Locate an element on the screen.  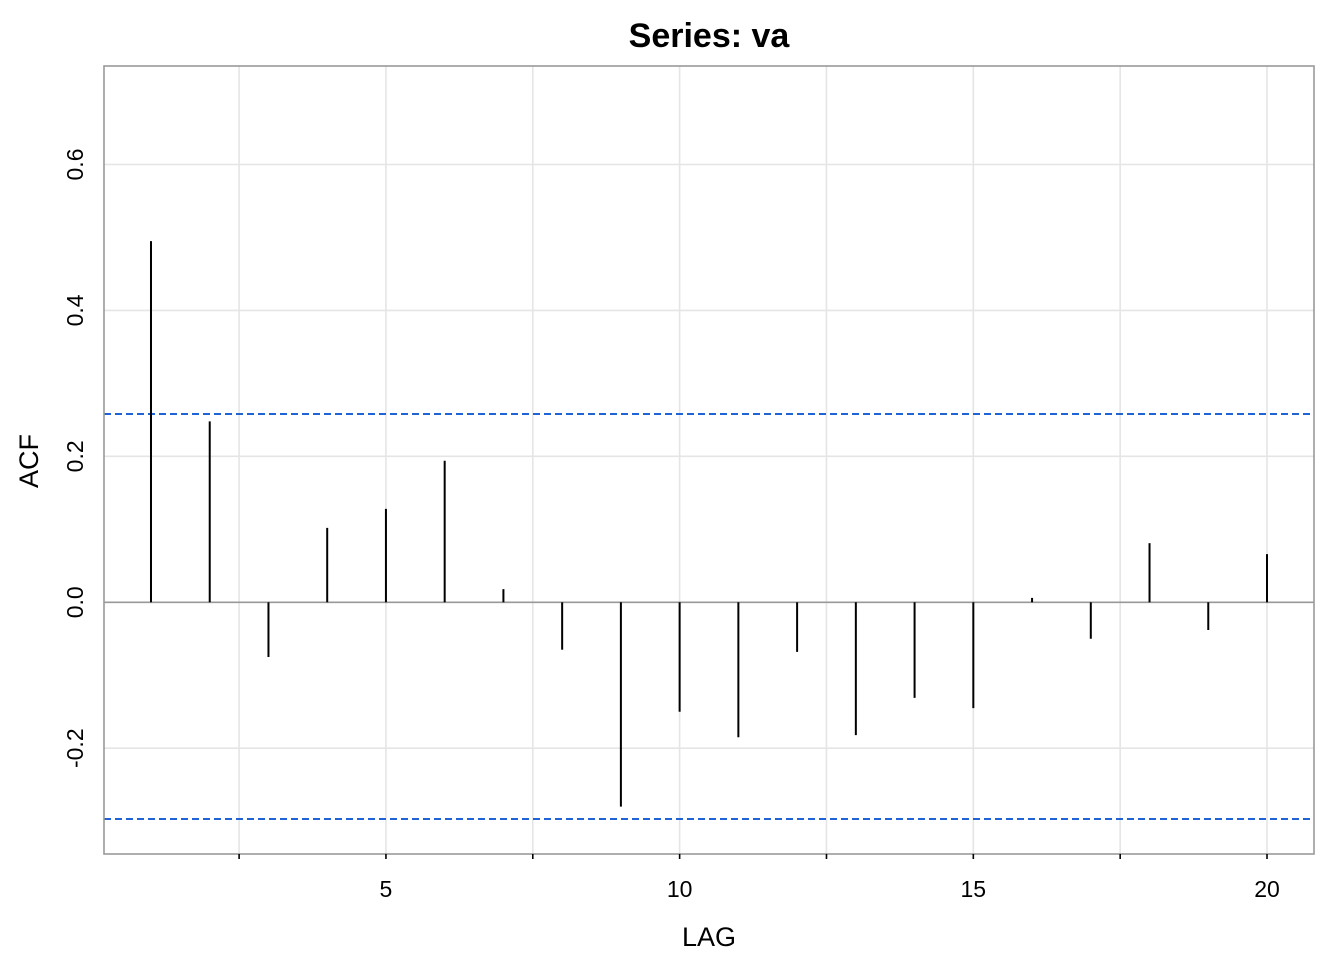
chart-title: Series: va is located at coordinates (710, 36).